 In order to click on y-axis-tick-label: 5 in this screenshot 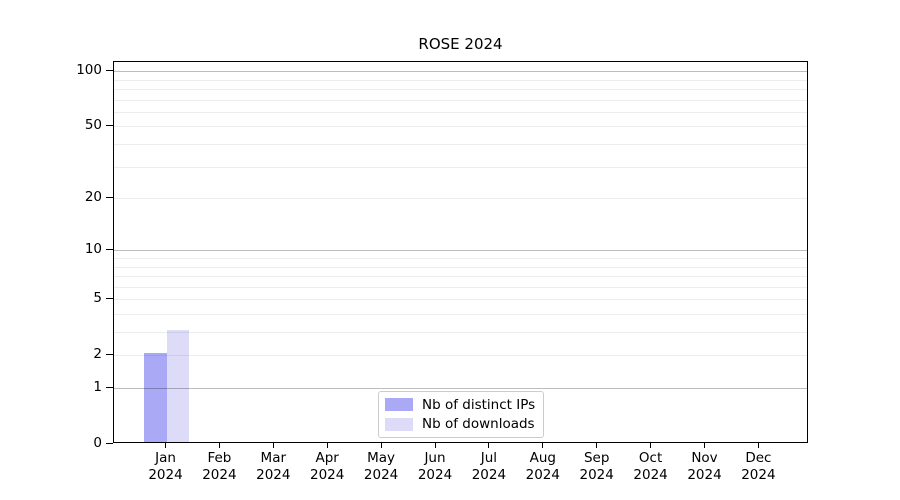, I will do `click(97, 298)`.